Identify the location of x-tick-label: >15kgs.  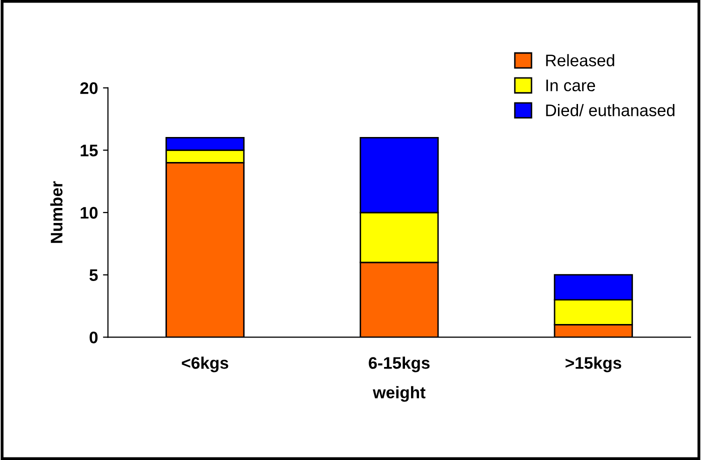
(594, 364).